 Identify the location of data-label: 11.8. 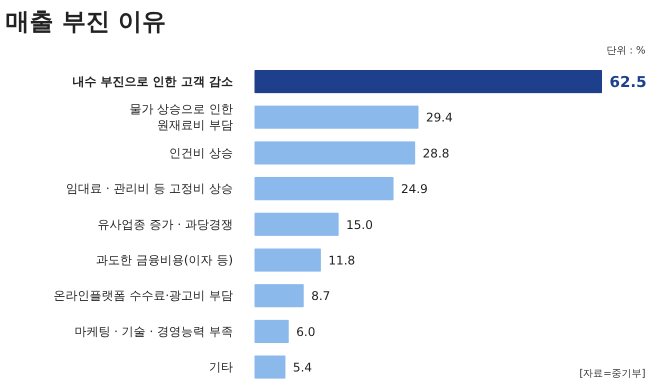
(342, 261).